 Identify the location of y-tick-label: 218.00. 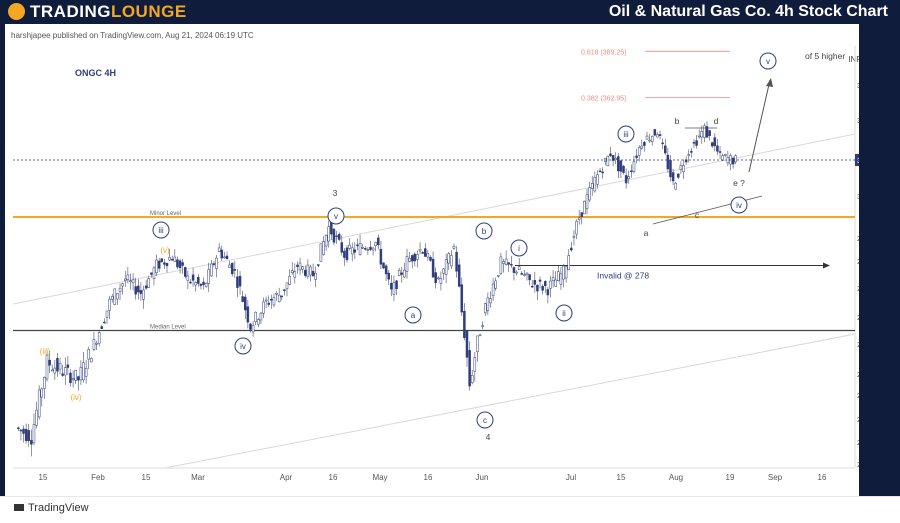
(858, 419).